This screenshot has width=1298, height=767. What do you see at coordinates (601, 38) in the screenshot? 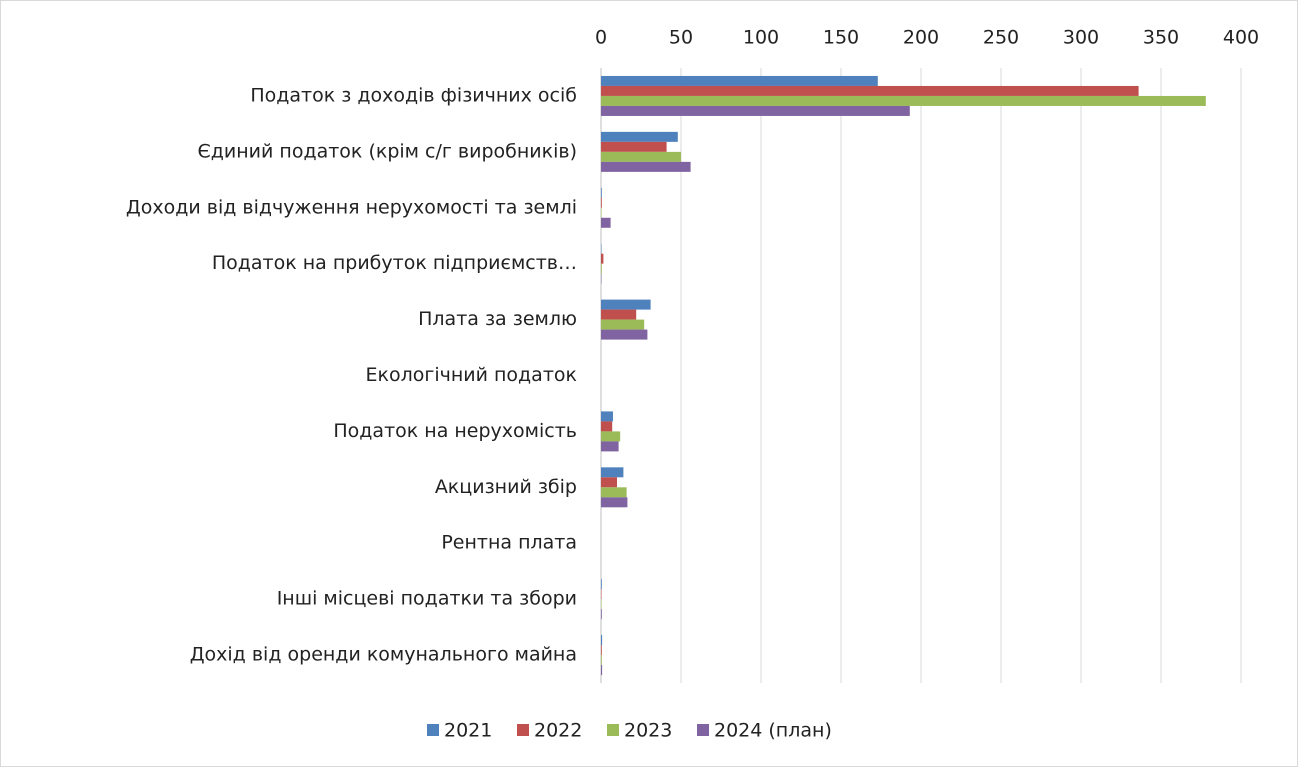
I see `x-tick-label: 0` at bounding box center [601, 38].